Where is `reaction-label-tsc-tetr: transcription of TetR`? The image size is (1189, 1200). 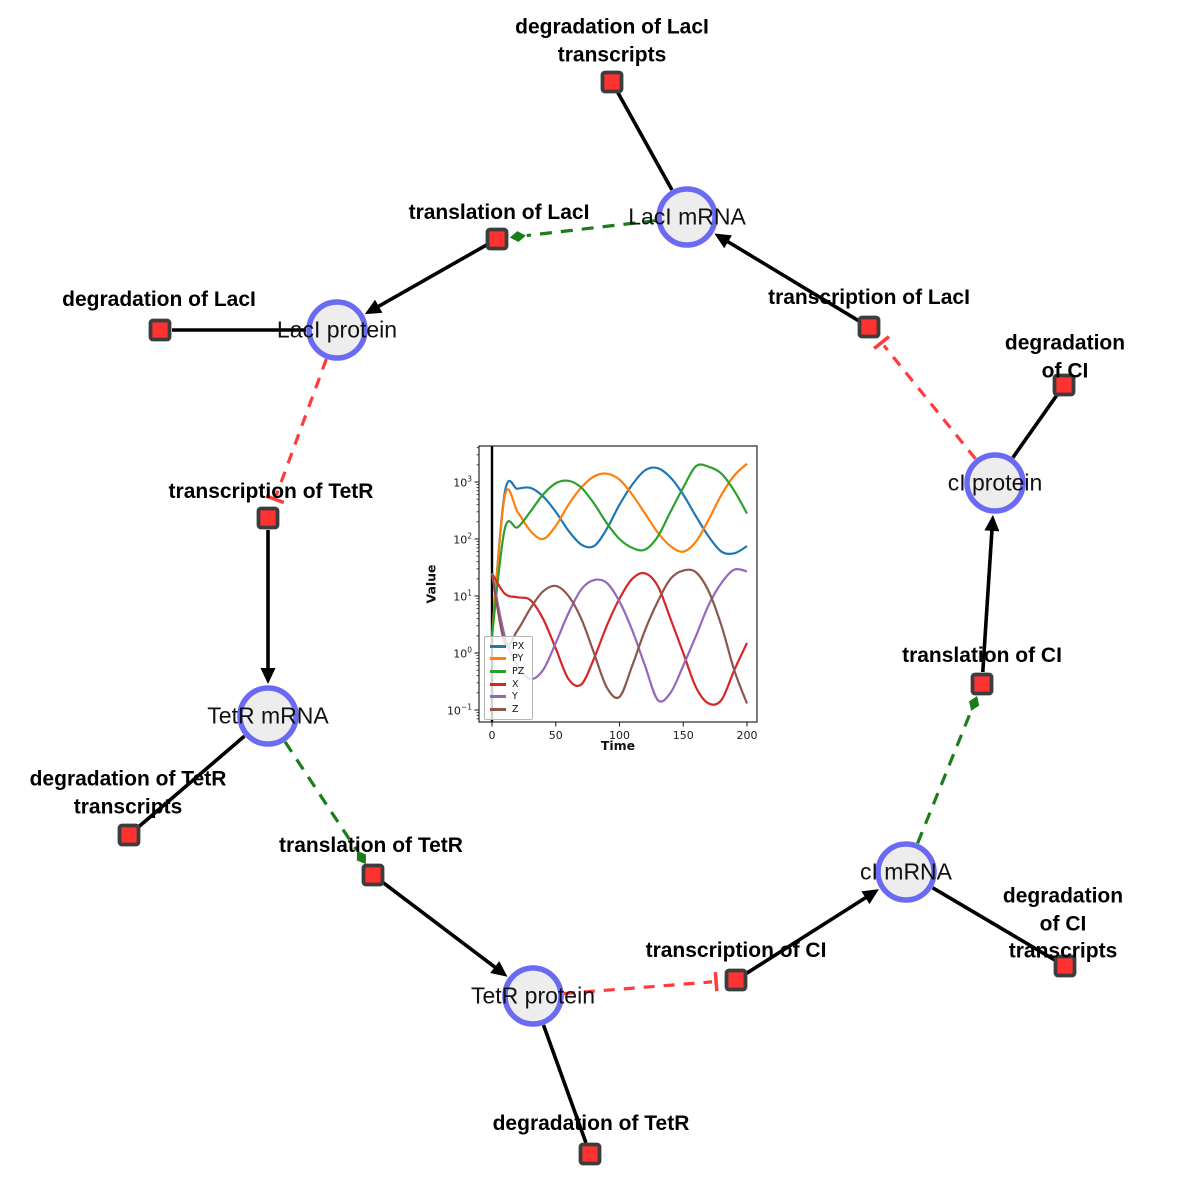 reaction-label-tsc-tetr: transcription of TetR is located at coordinates (271, 492).